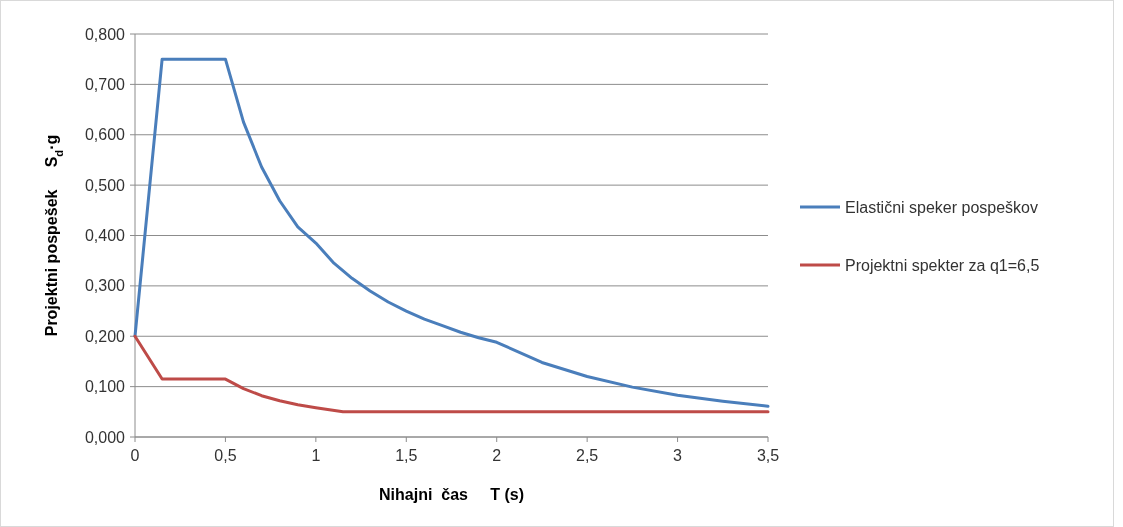 The height and width of the screenshot is (527, 1123). Describe the element at coordinates (451, 494) in the screenshot. I see `x-axis-title: Nihajni čas T (s)` at that location.